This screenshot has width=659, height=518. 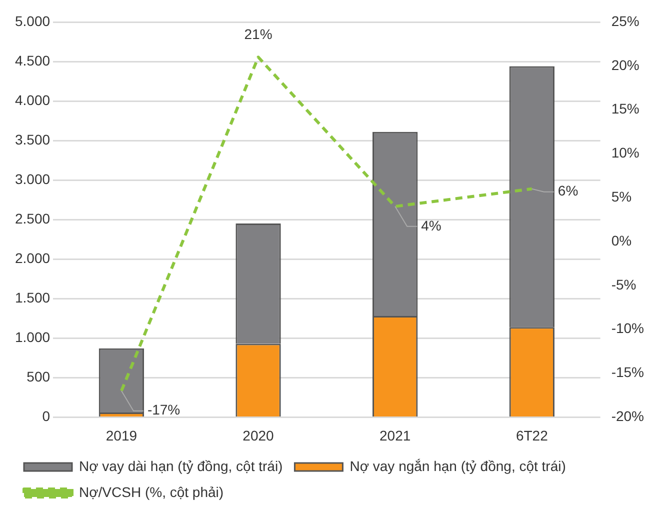 I want to click on y2-tick-label: 0%, so click(x=621, y=240).